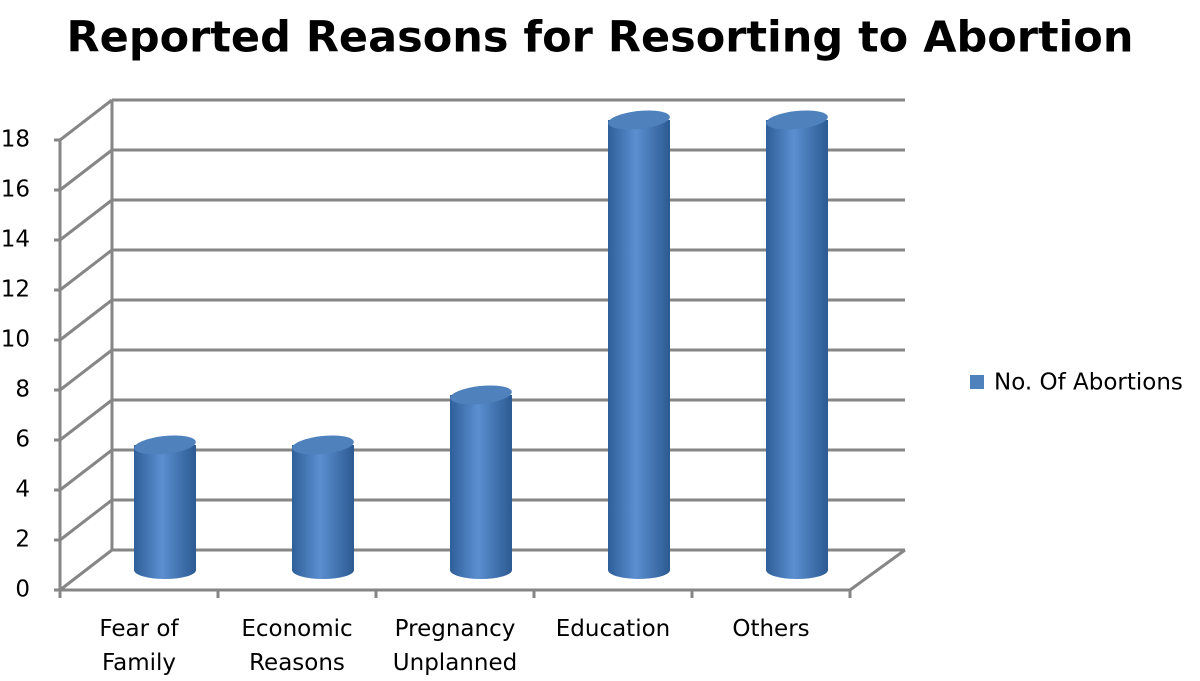 Image resolution: width=1200 pixels, height=681 pixels. Describe the element at coordinates (15, 190) in the screenshot. I see `y-tick-label: 16` at that location.